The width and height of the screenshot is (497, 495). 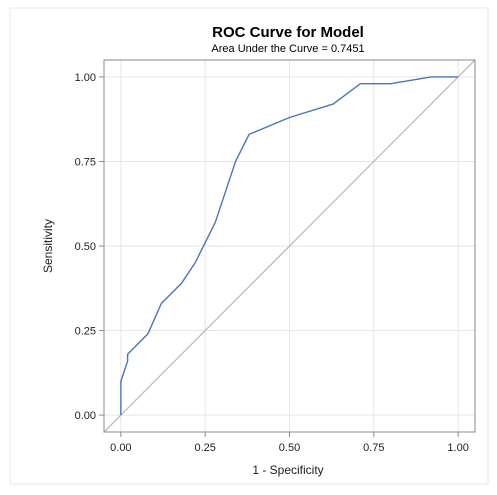 I want to click on y-axis-label: Sensitivity, so click(x=48, y=246).